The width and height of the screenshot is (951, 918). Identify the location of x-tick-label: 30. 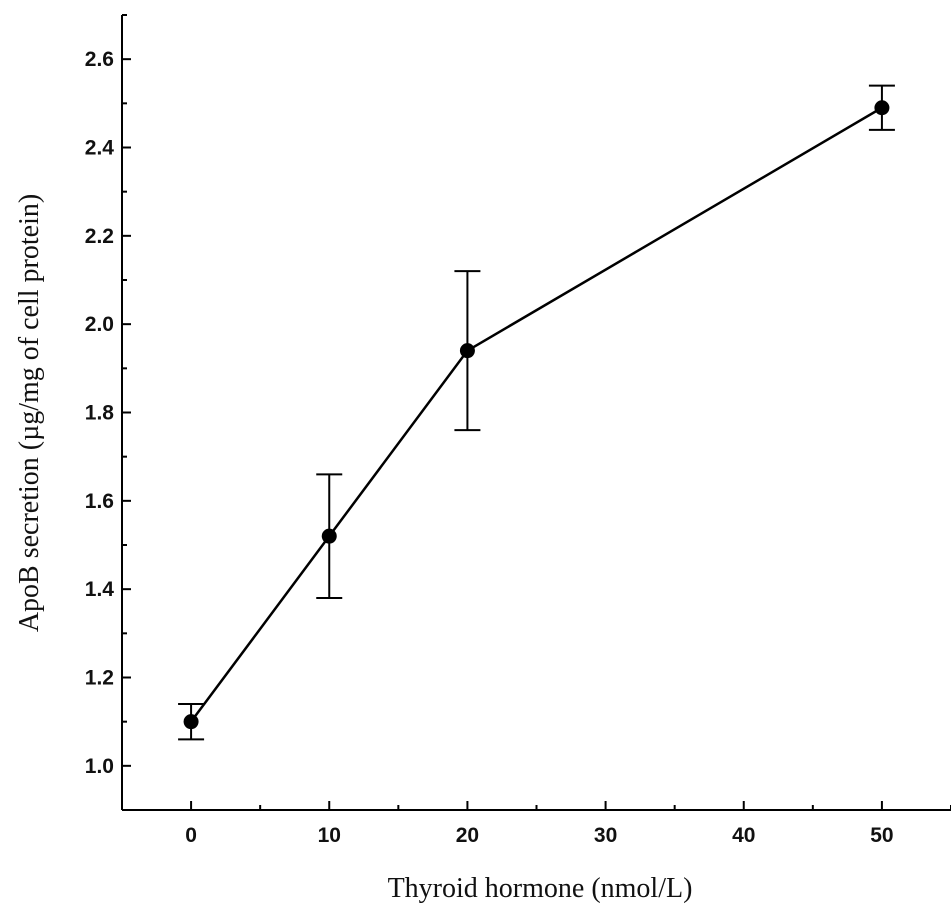
(605, 835).